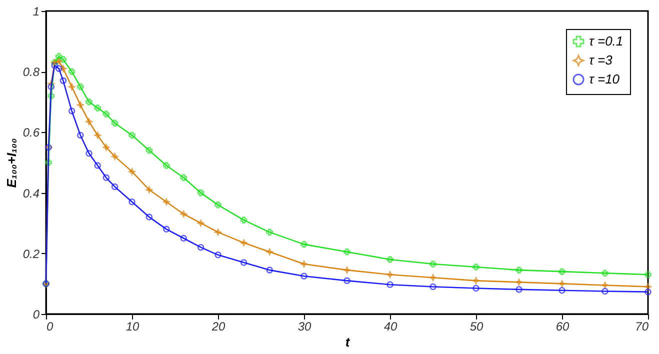 The width and height of the screenshot is (659, 354). I want to click on legend-label: τ =3, so click(601, 60).